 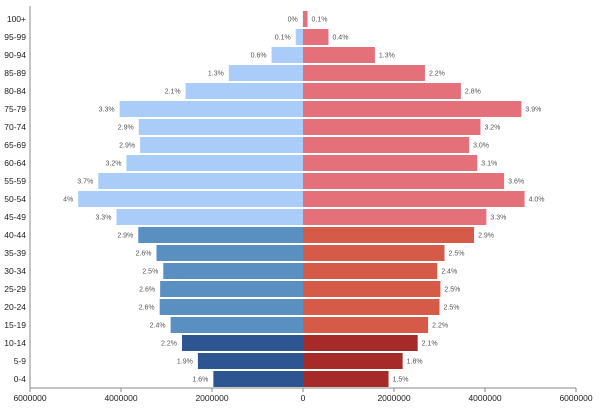 What do you see at coordinates (15, 253) in the screenshot?
I see `age-label-35-39: 35-39` at bounding box center [15, 253].